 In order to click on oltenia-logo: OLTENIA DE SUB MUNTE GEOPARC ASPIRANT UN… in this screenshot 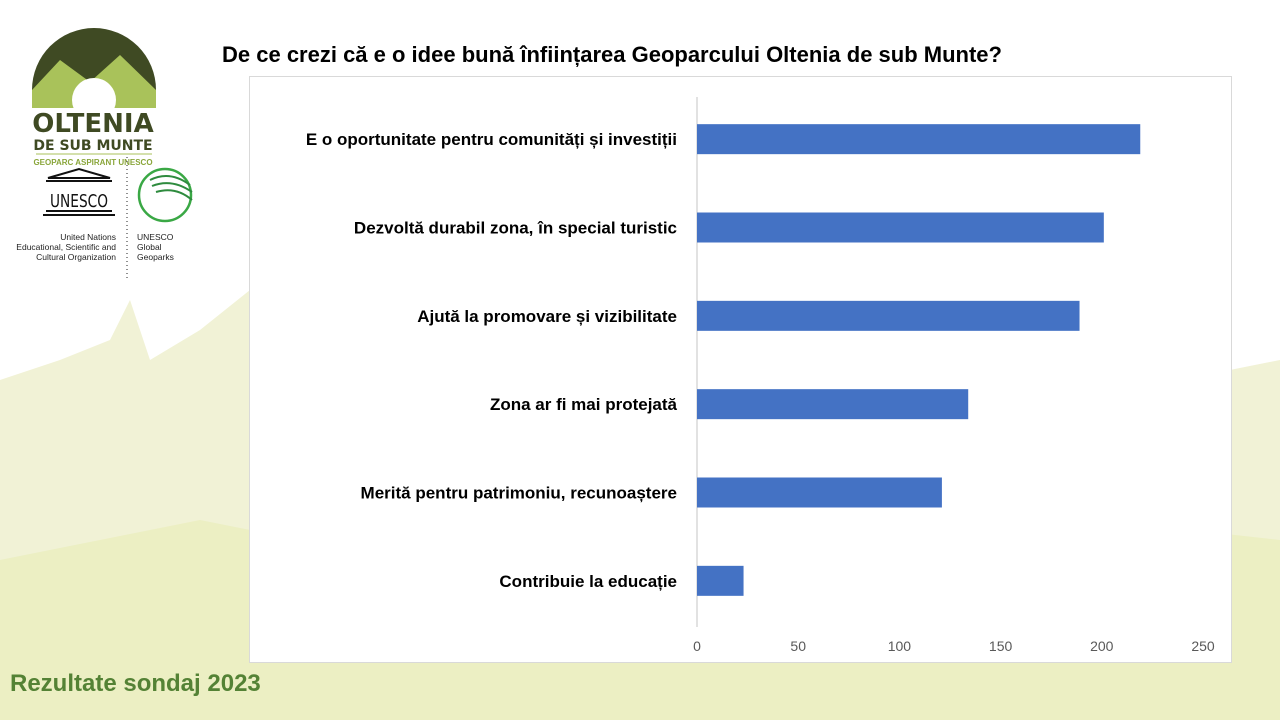, I will do `click(105, 156)`.